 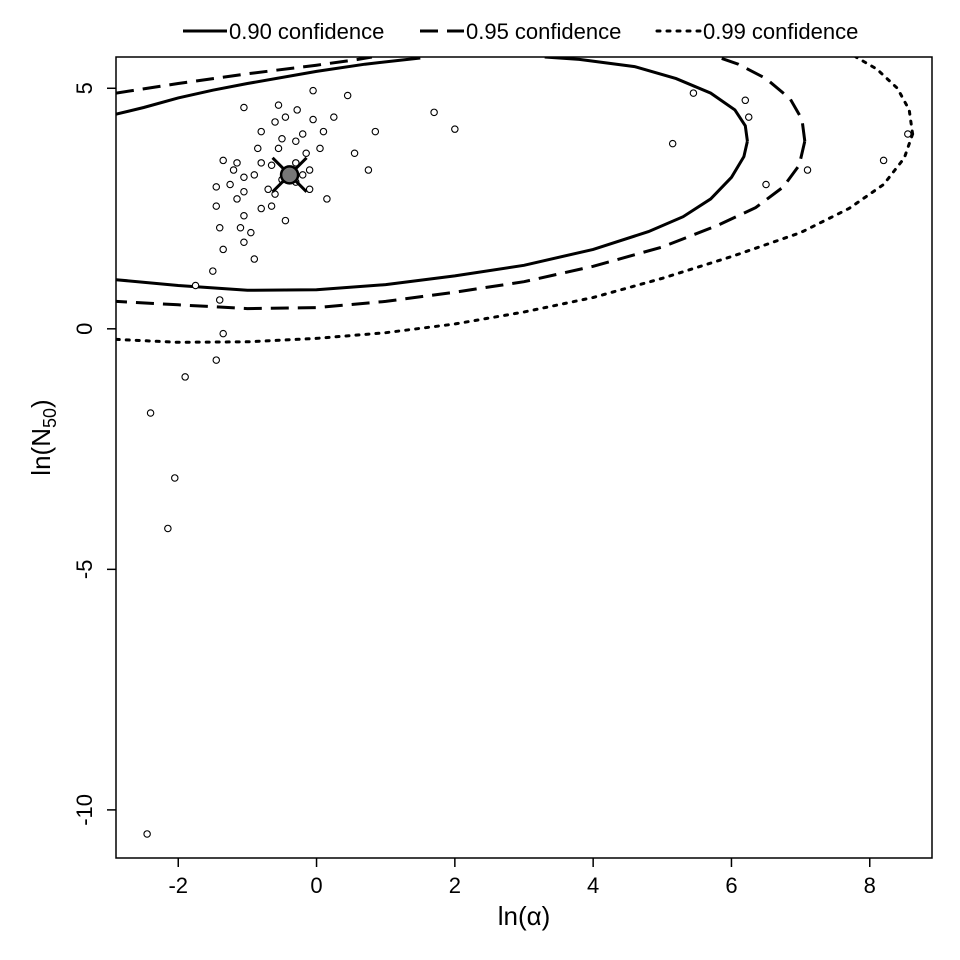 I want to click on legend-label-0: 0.90 confidence, so click(x=306, y=31).